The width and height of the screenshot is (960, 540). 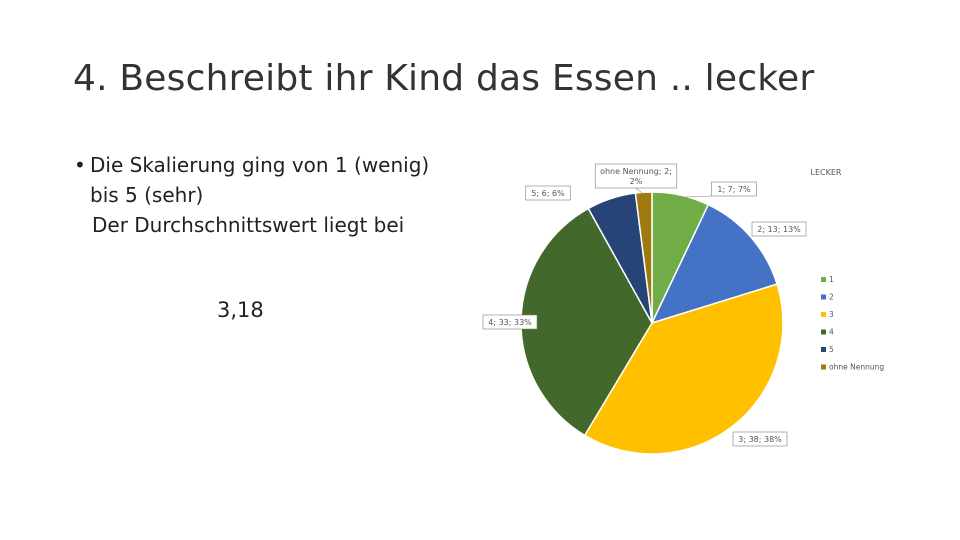 I want to click on data-label-text: 2; 13; 13%, so click(x=779, y=229).